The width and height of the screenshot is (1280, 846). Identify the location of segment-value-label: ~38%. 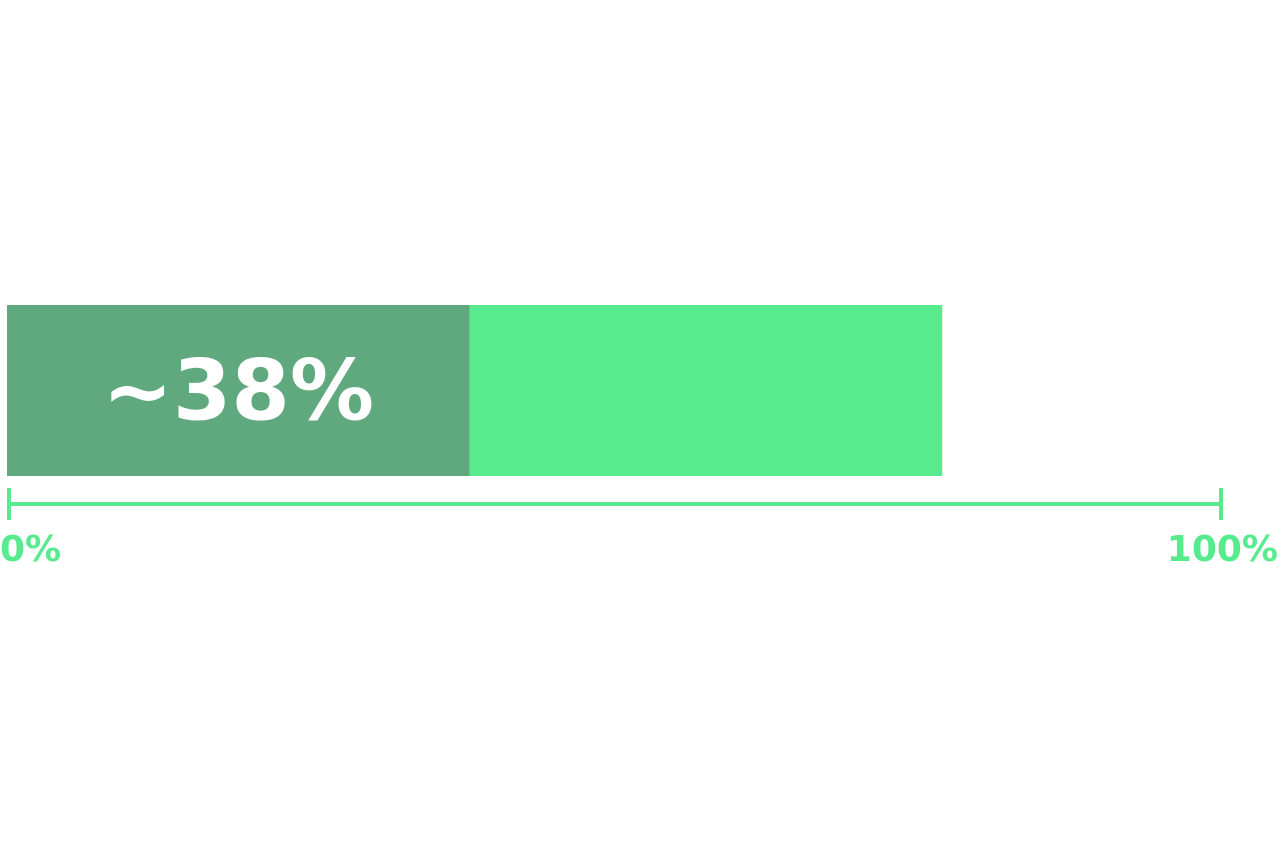
(238, 391).